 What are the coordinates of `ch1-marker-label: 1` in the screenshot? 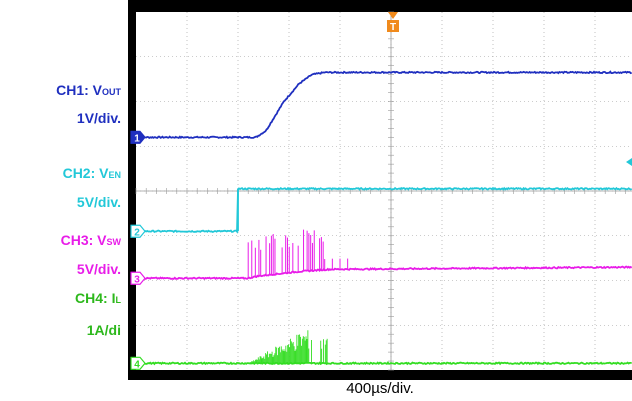 It's located at (137, 138).